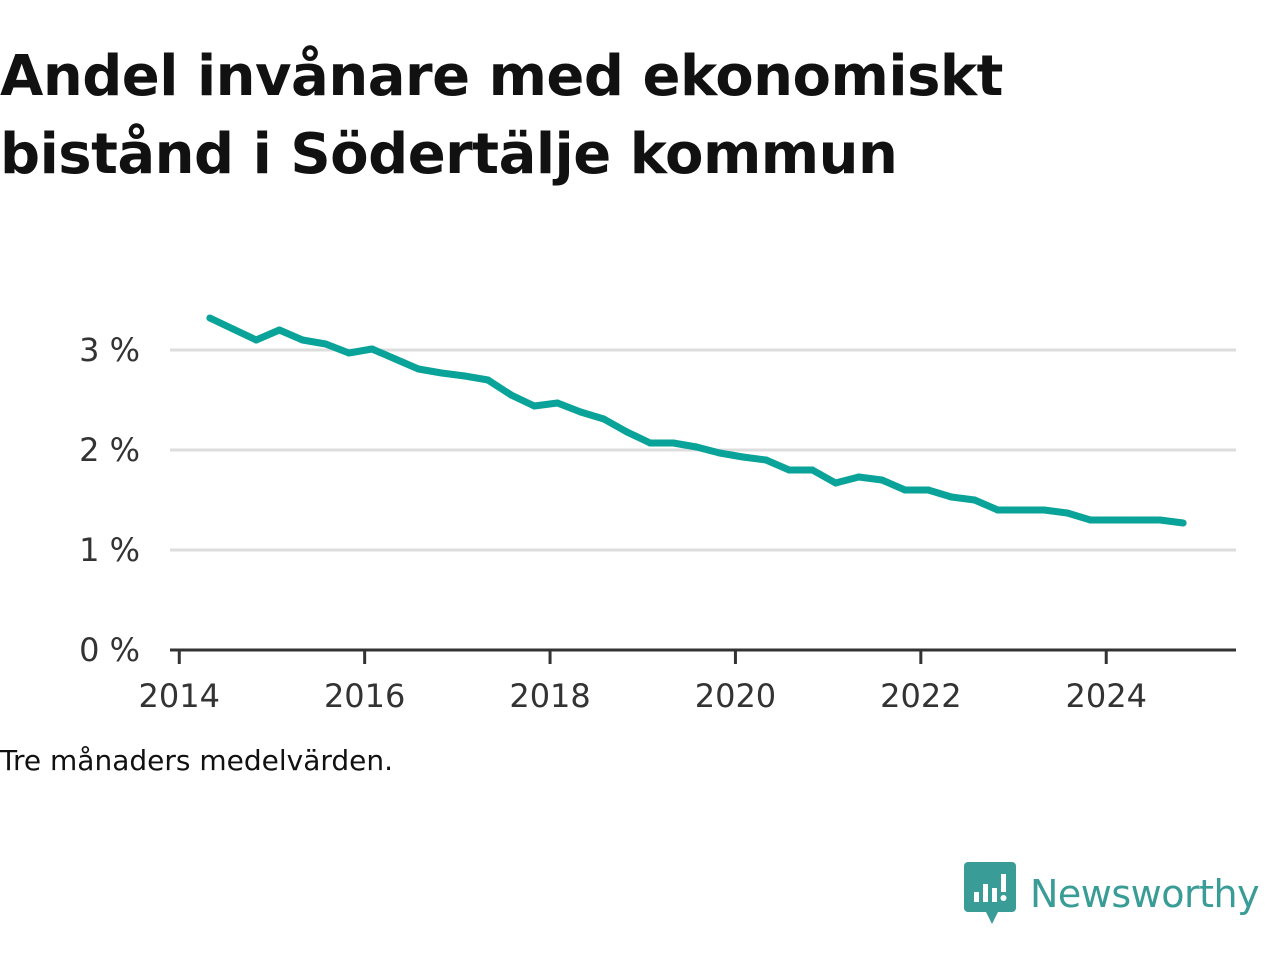 The image size is (1280, 960). What do you see at coordinates (109, 450) in the screenshot?
I see `y-tick-label: 2 %` at bounding box center [109, 450].